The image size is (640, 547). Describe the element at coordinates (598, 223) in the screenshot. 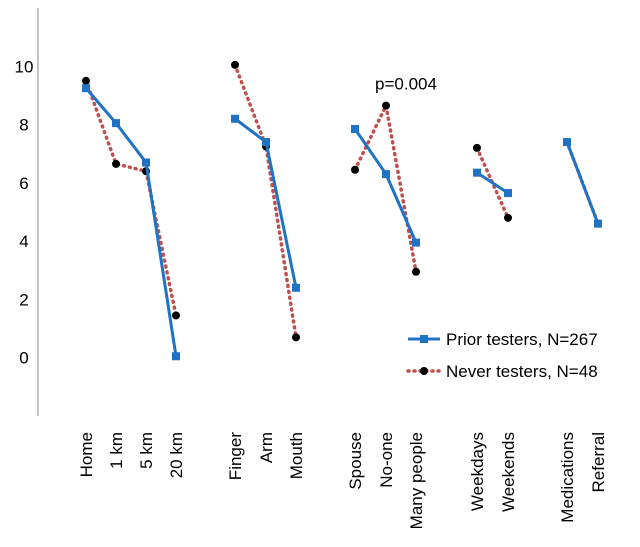

I see `data-point-prior-testers-n-267-referral` at that location.